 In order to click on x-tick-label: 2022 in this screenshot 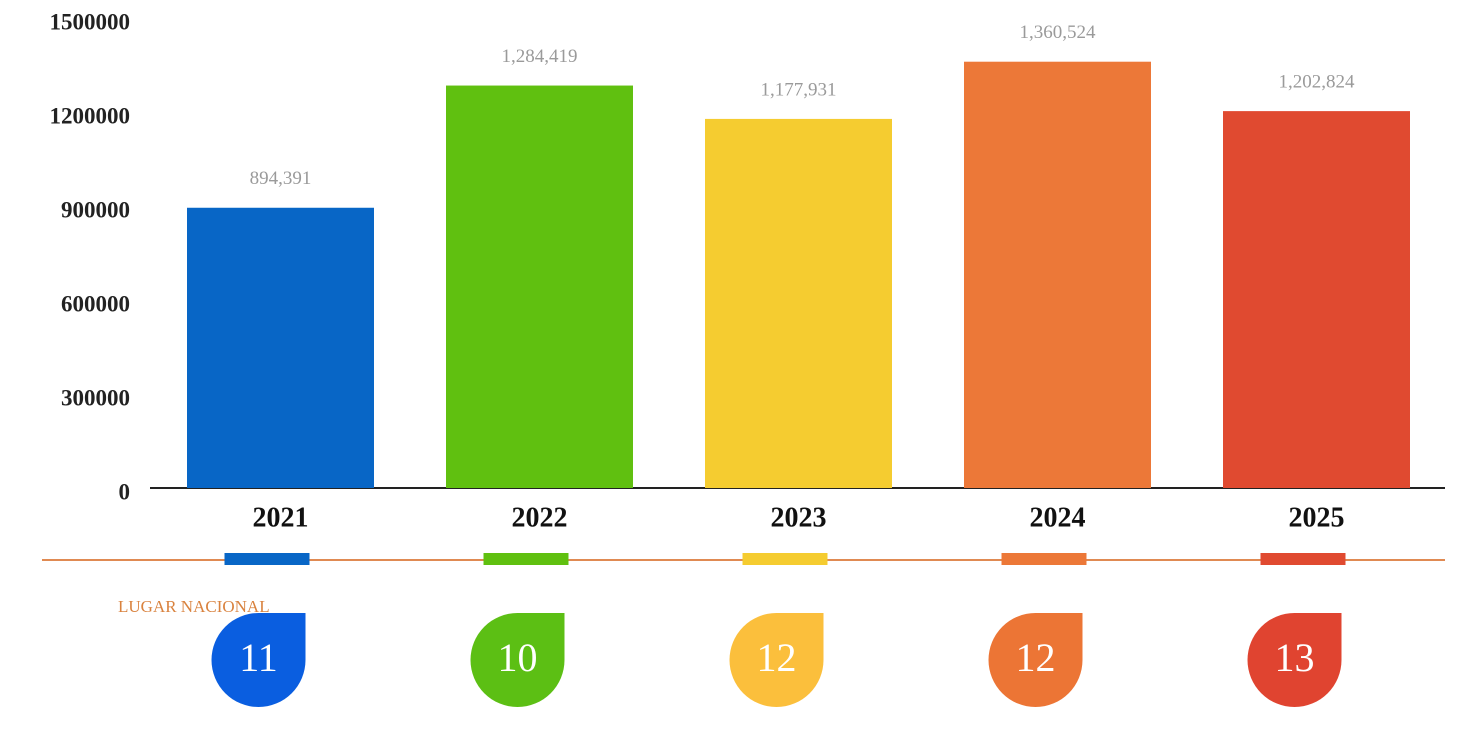, I will do `click(540, 517)`.